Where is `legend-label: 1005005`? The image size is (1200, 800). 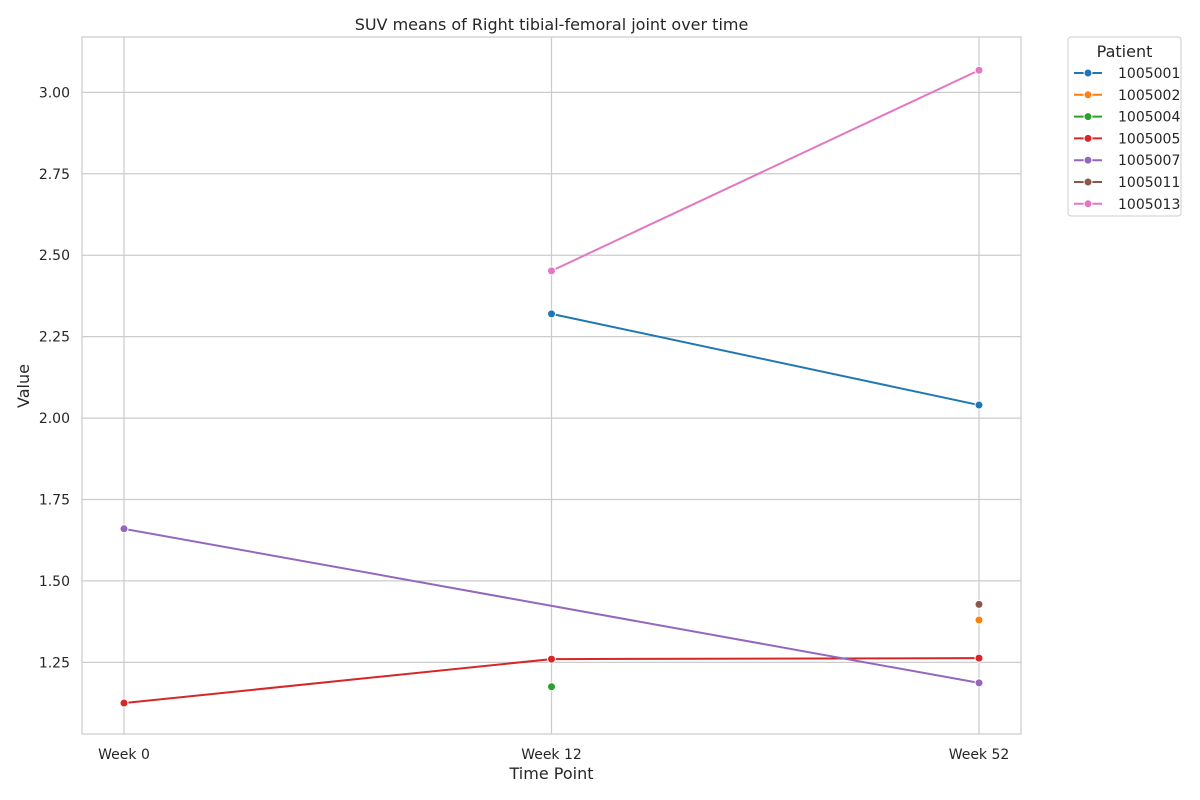 legend-label: 1005005 is located at coordinates (1149, 139).